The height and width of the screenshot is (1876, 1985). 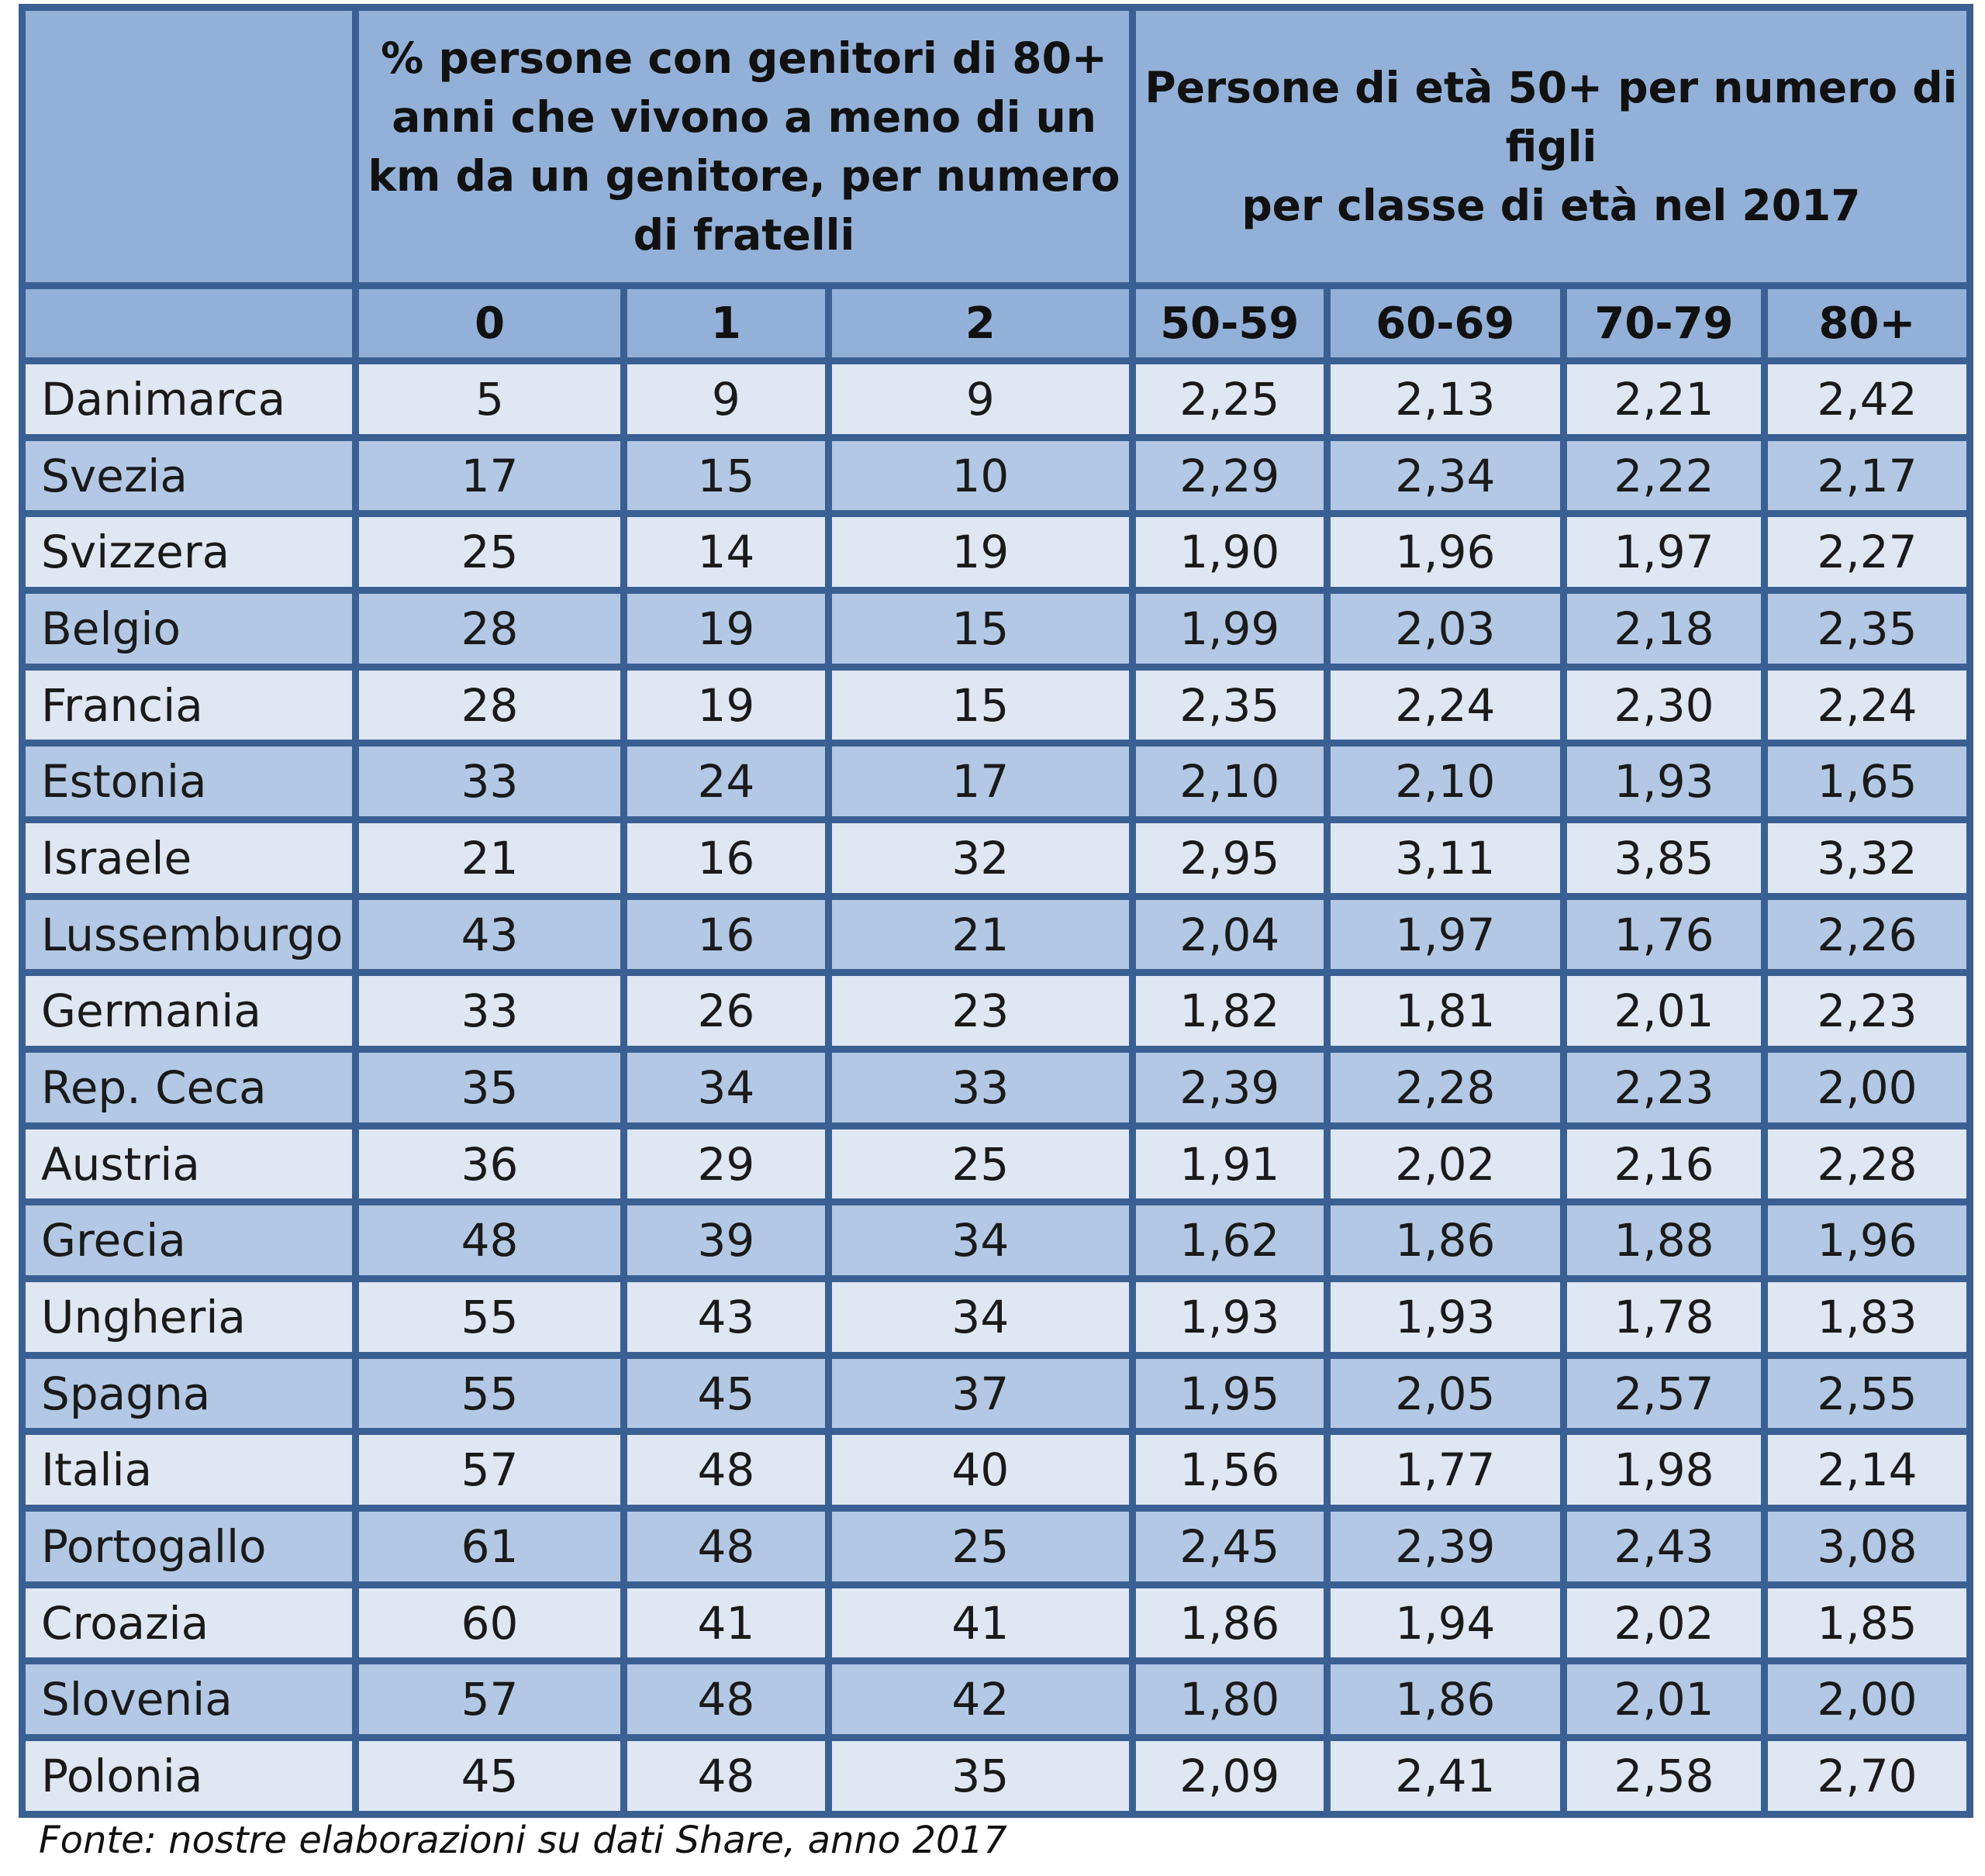 I want to click on column-header: 50-59, so click(x=1229, y=323).